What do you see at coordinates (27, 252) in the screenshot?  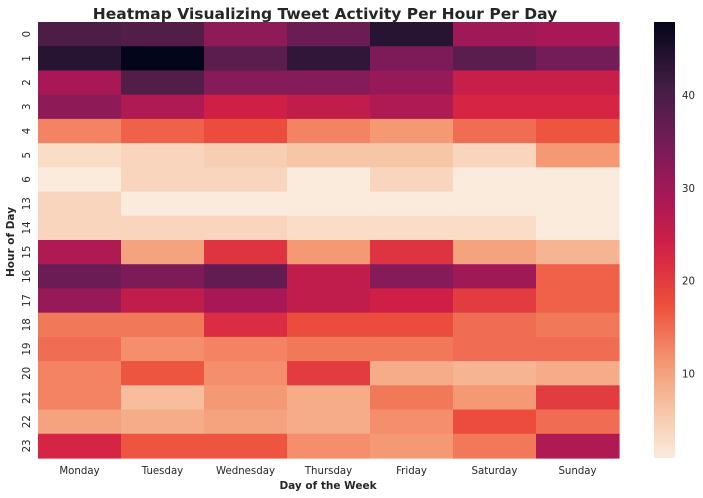 I see `y-tick-label: 15` at bounding box center [27, 252].